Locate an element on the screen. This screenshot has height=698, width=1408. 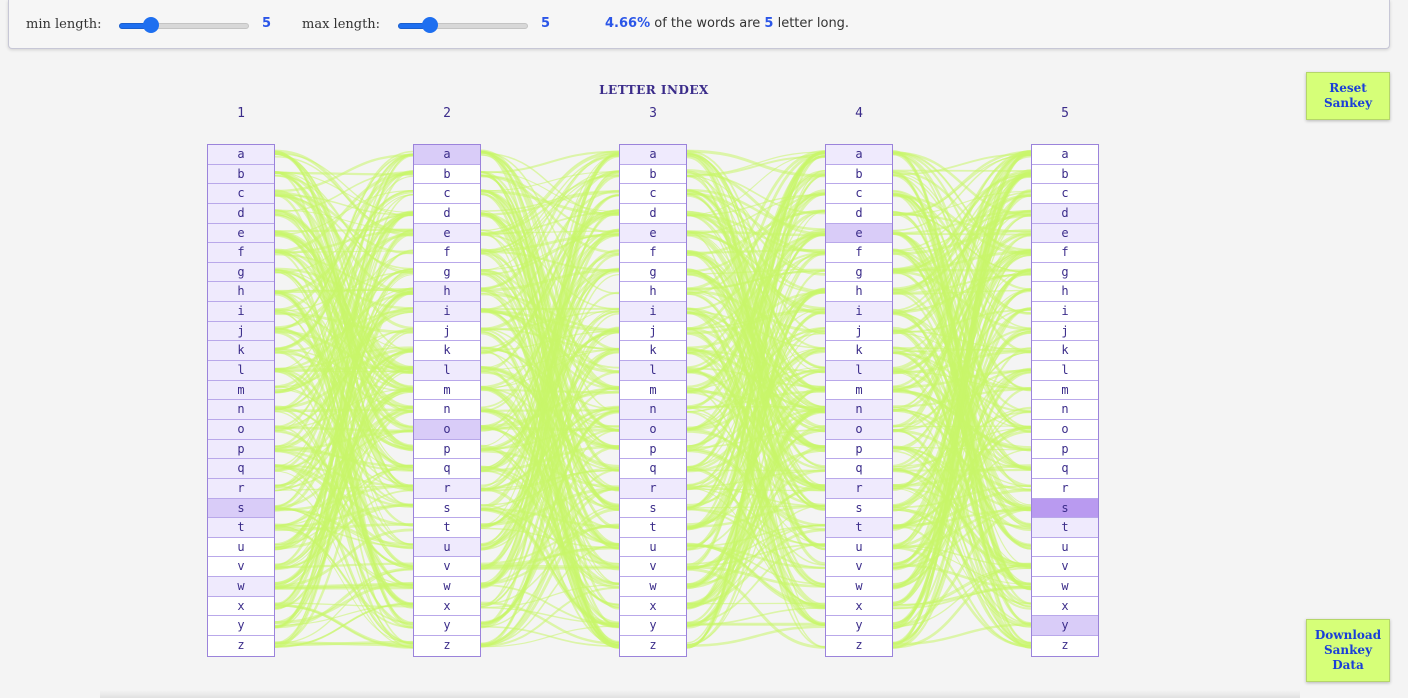
letter-node-1-n: n is located at coordinates (241, 410).